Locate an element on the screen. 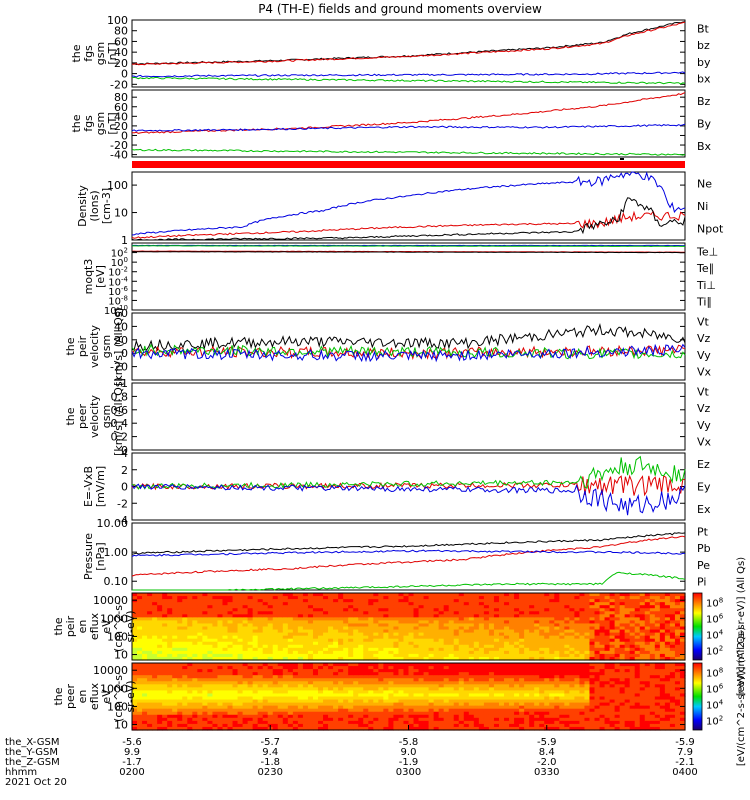 This screenshot has height=800, width=750. legend-entry: Vx is located at coordinates (704, 442).